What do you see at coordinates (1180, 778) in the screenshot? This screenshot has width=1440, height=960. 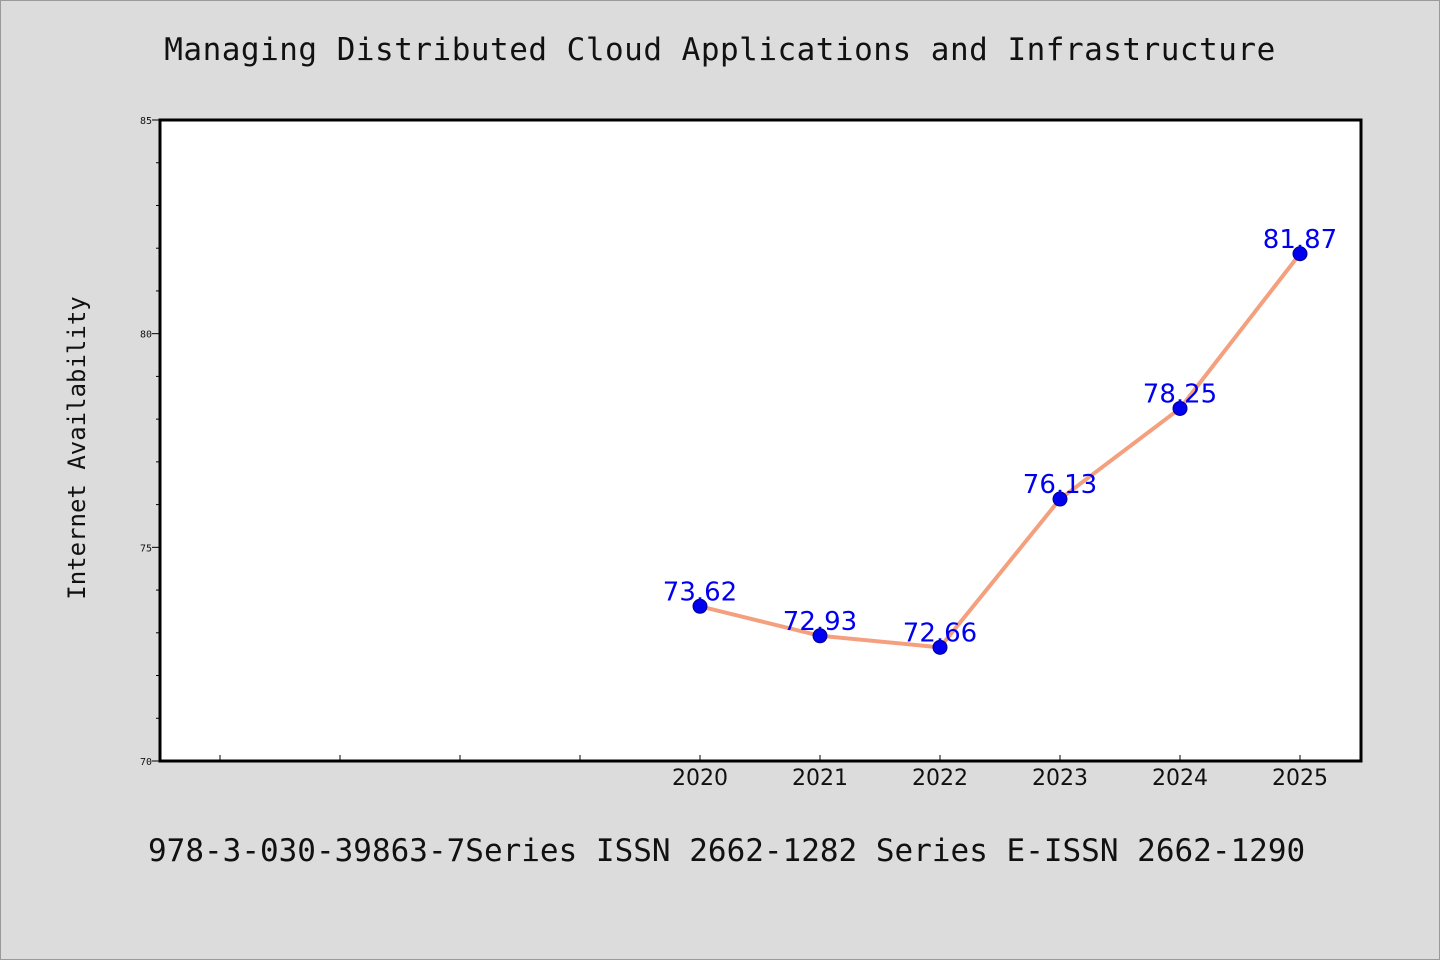 I see `x-tick-label: 2024` at bounding box center [1180, 778].